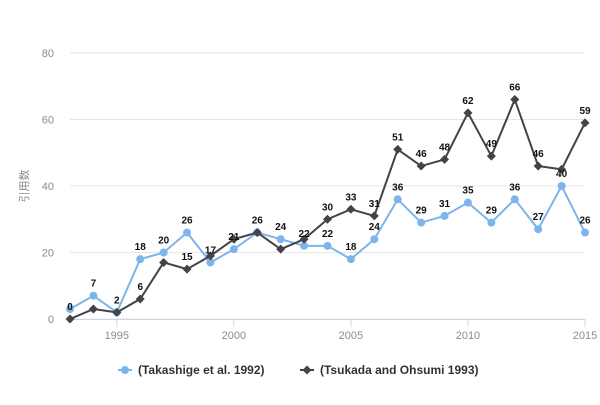  What do you see at coordinates (351, 209) in the screenshot?
I see `series-1-point-2005` at bounding box center [351, 209].